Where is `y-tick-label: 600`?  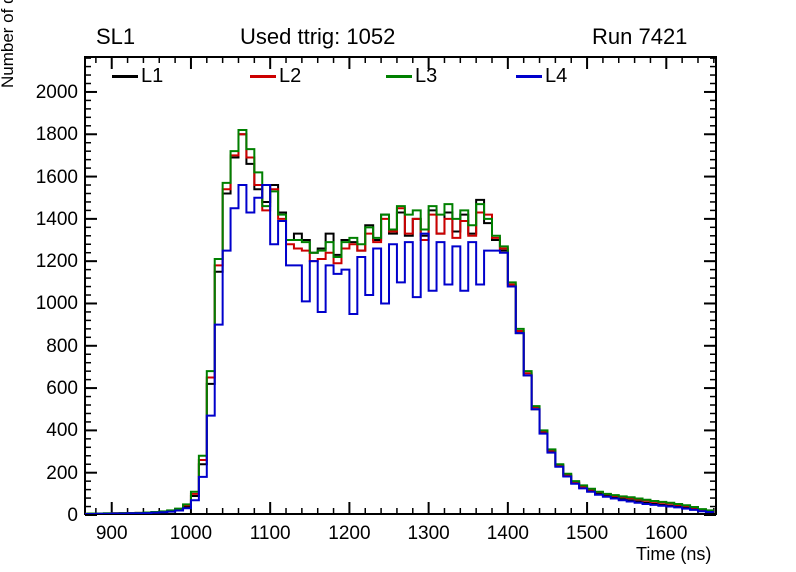
y-tick-label: 600 is located at coordinates (62, 389).